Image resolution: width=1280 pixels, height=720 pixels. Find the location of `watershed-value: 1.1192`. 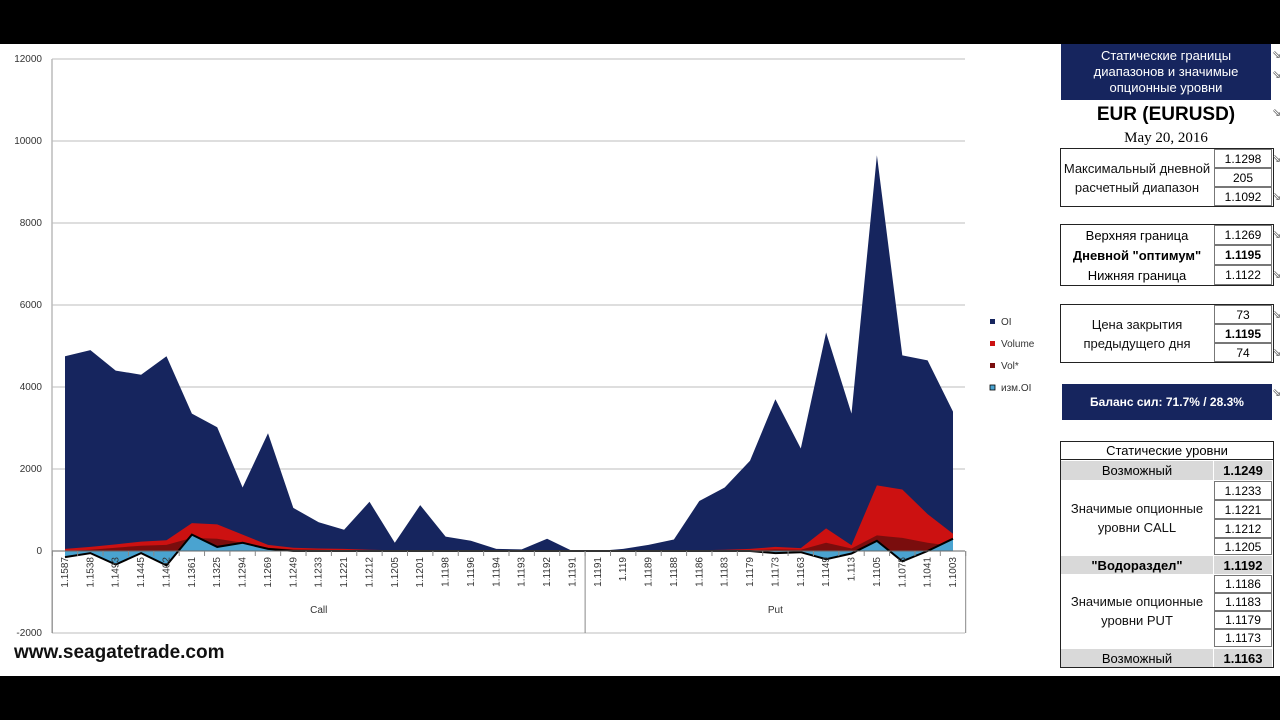

watershed-value: 1.1192 is located at coordinates (1243, 565).